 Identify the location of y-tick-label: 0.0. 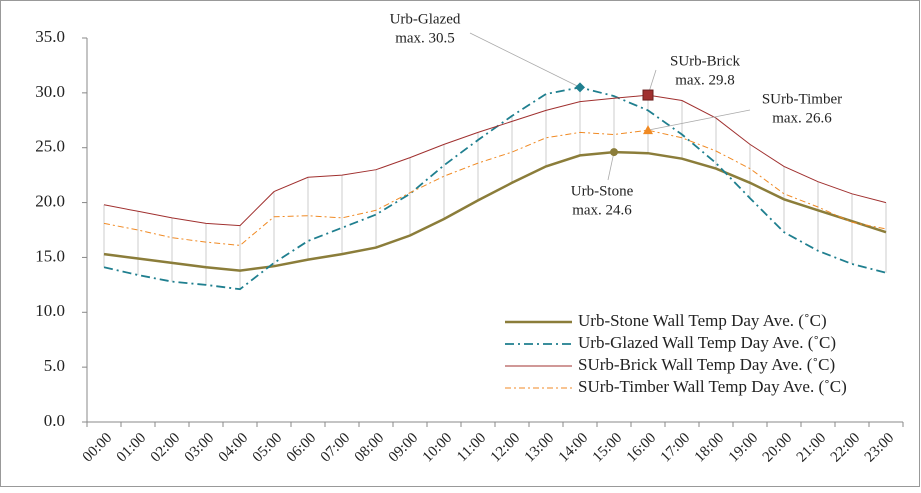
(54, 420).